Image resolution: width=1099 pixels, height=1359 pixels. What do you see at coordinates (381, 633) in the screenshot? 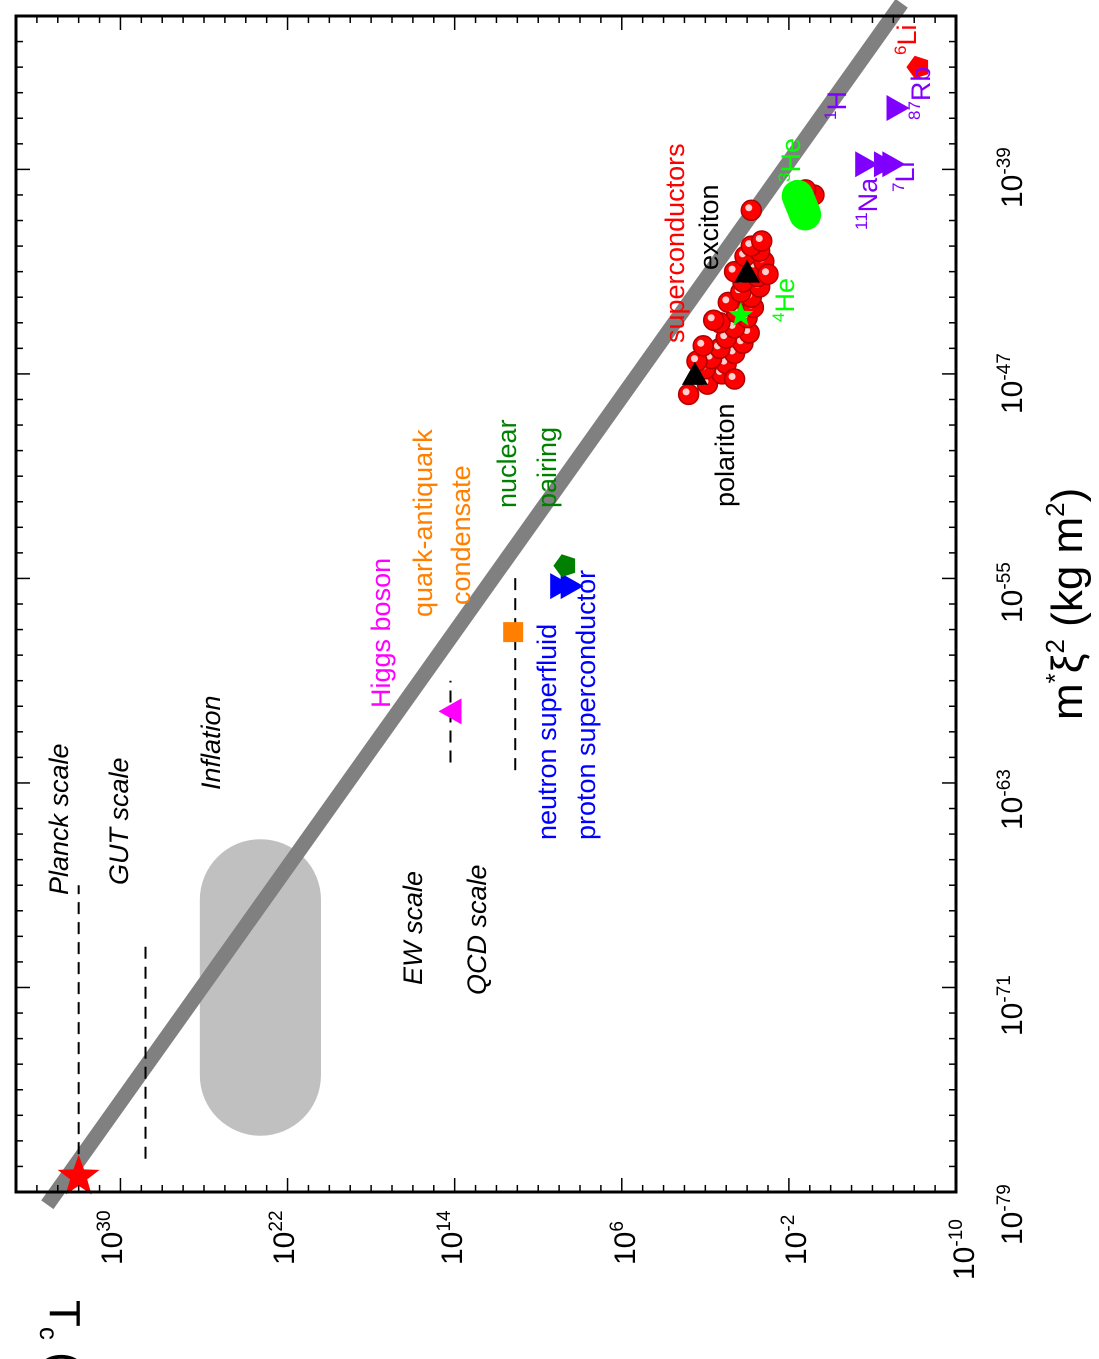
I see `higgs-label: Higgs boson` at bounding box center [381, 633].